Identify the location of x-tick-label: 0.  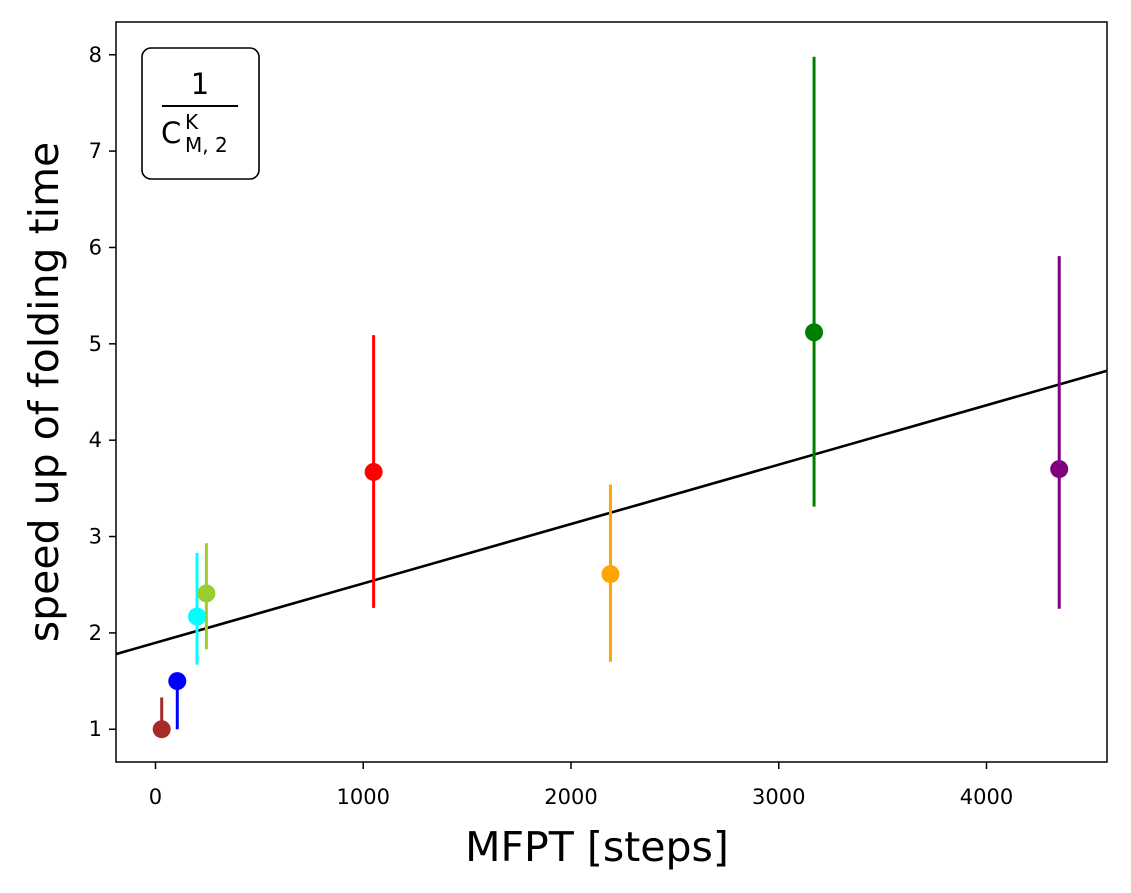
(155, 797).